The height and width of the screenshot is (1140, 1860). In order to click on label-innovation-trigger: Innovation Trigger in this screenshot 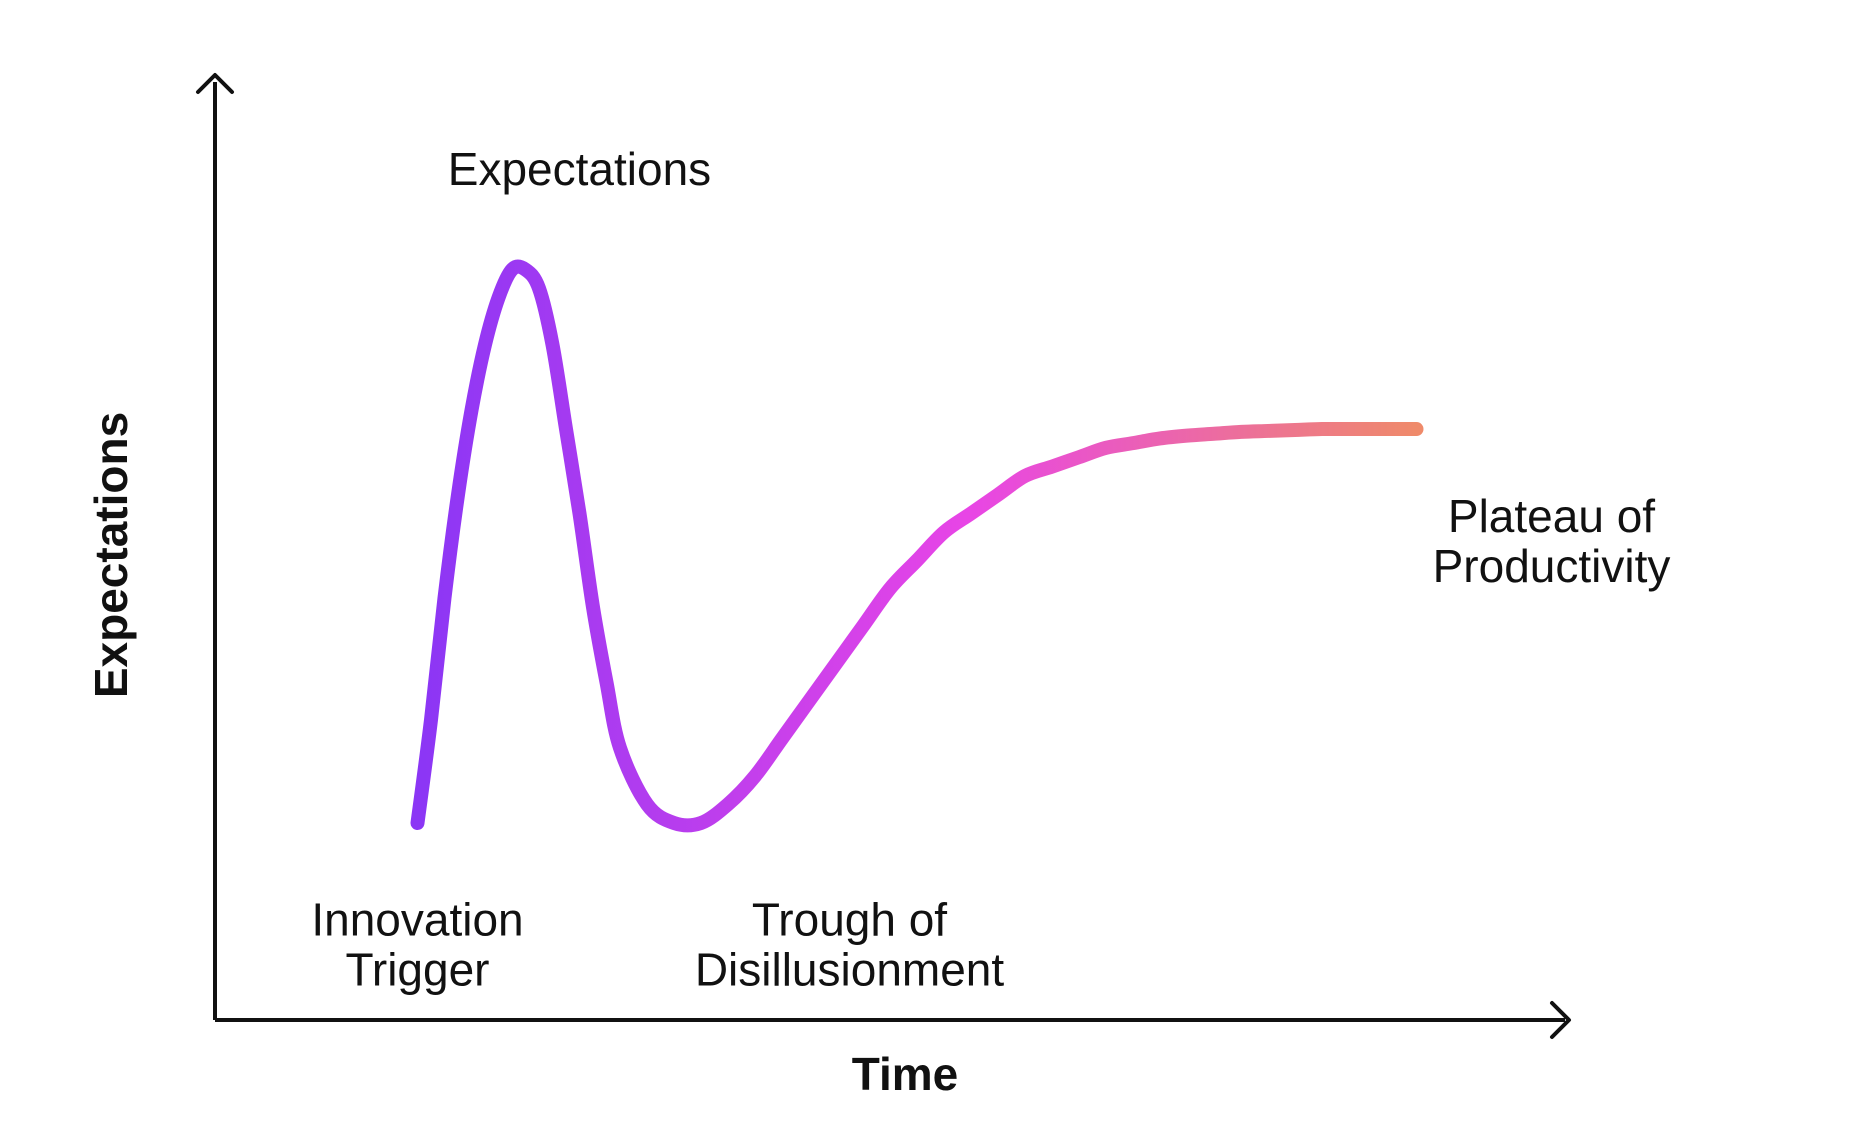, I will do `click(417, 945)`.